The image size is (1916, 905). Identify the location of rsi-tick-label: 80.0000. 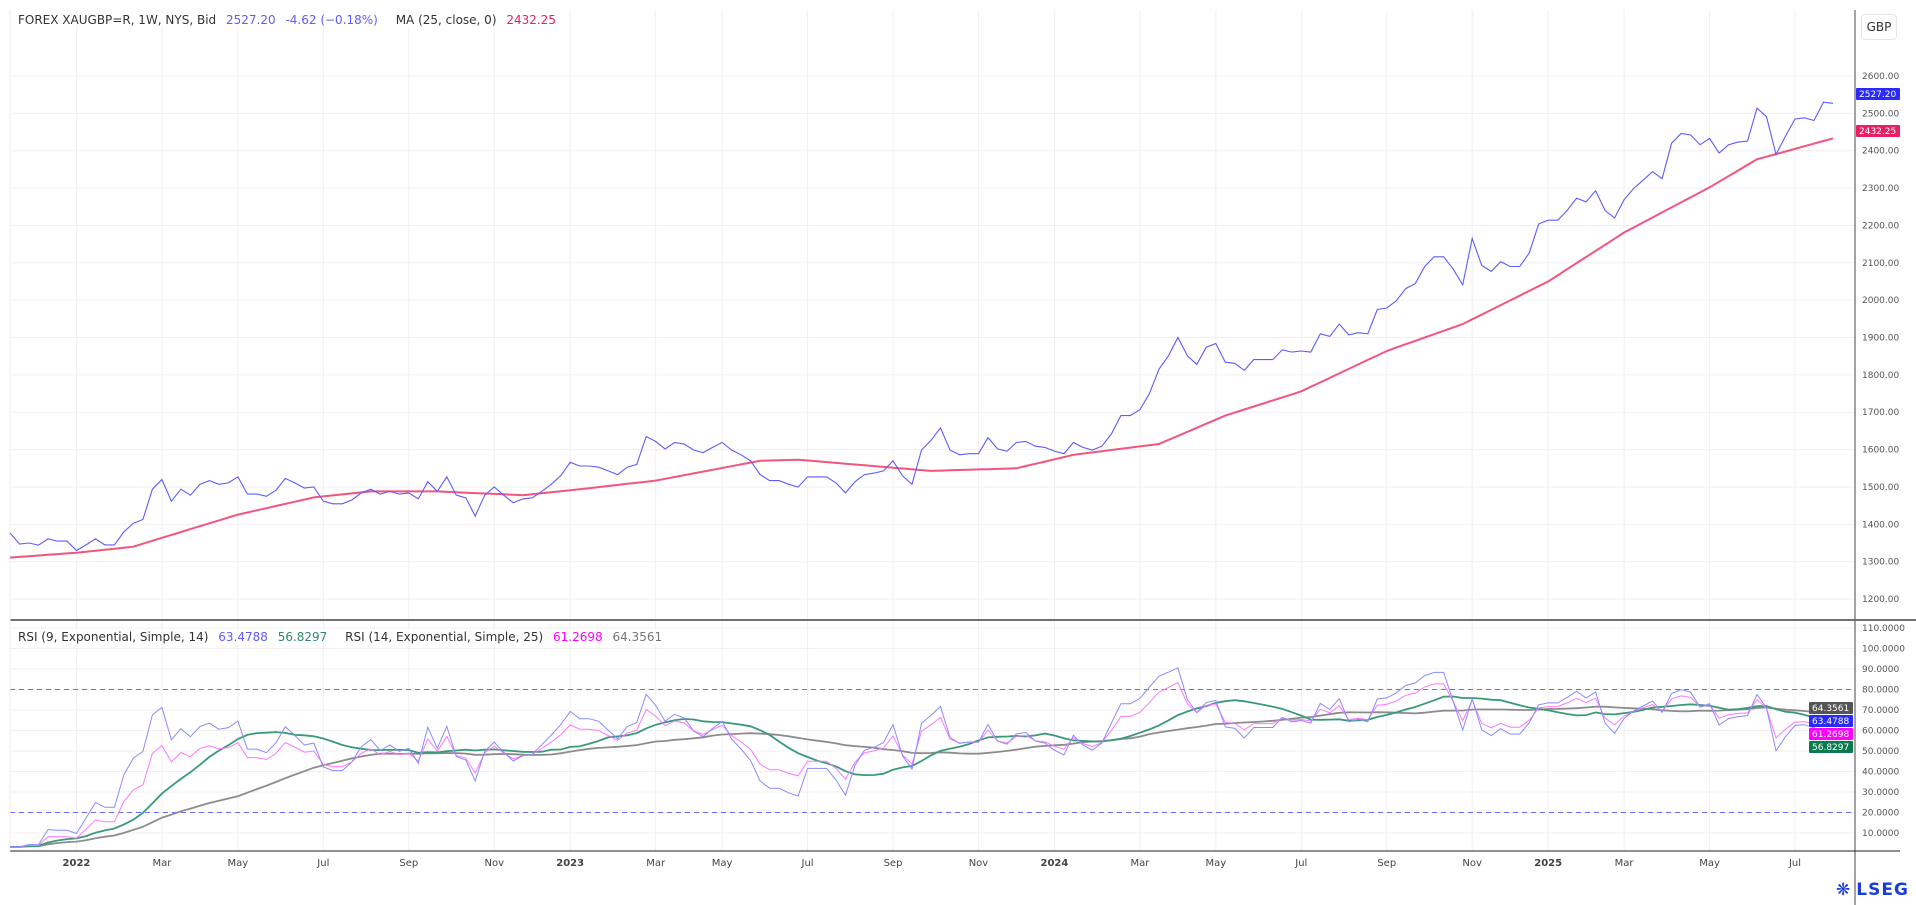
(1880, 691).